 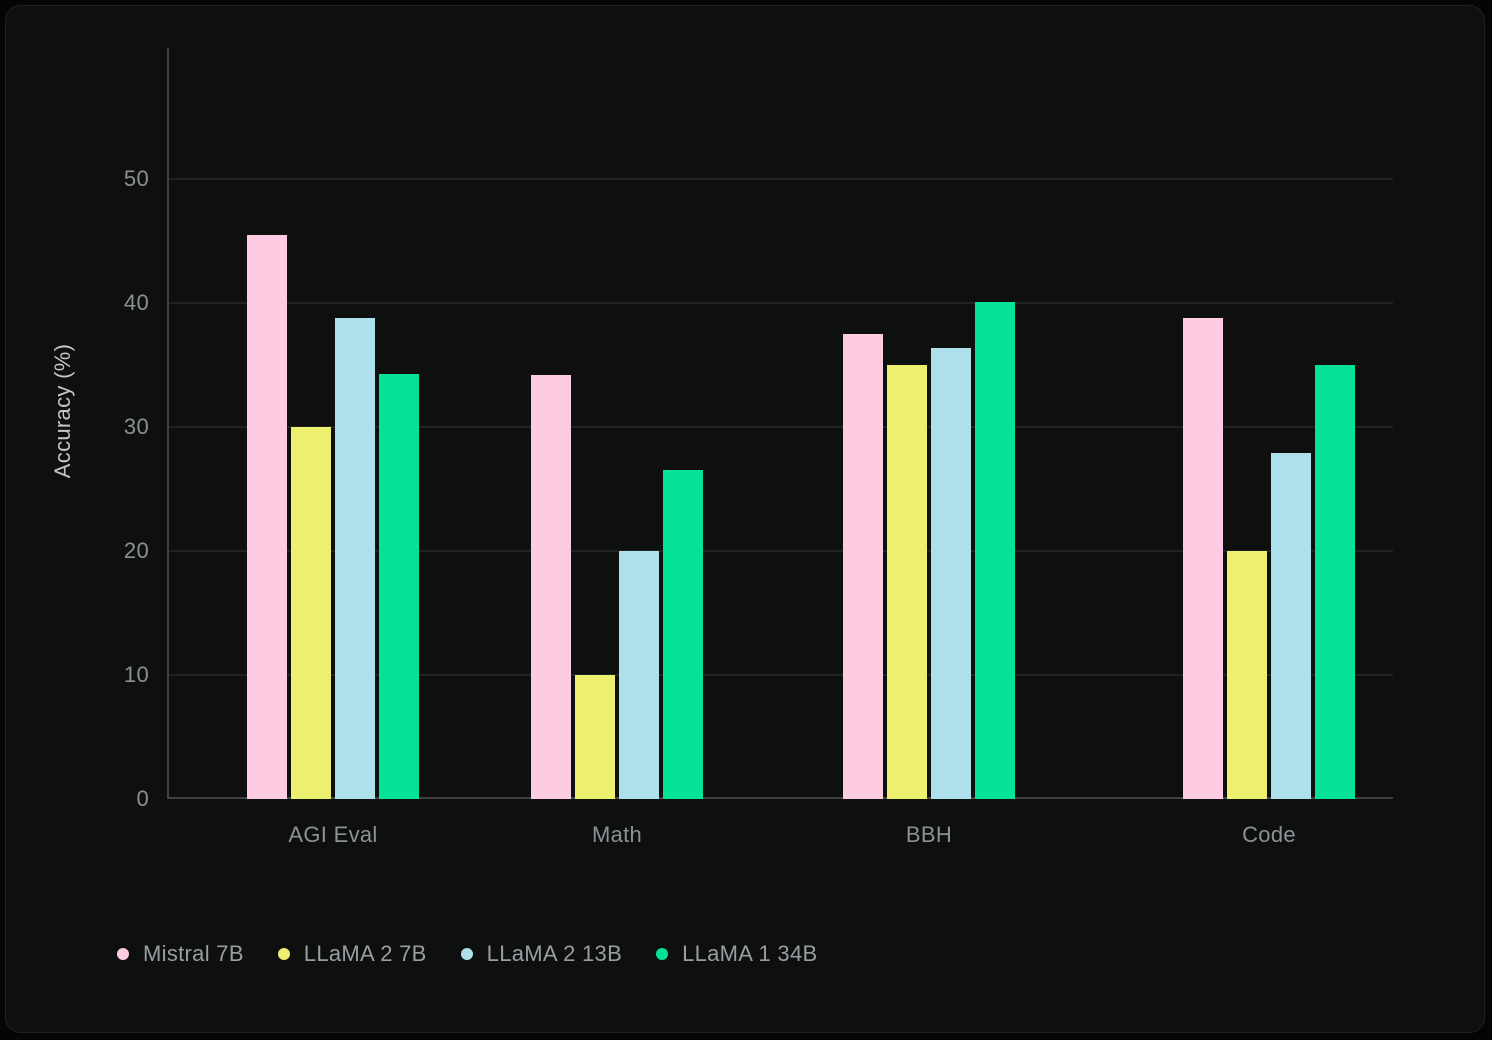 What do you see at coordinates (1269, 834) in the screenshot?
I see `x-tick-label: Code` at bounding box center [1269, 834].